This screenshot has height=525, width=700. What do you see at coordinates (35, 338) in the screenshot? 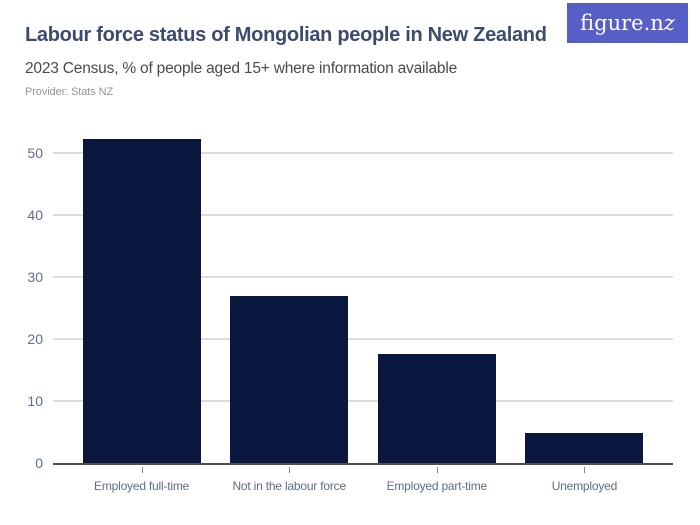
I see `y-tick-label: 20` at bounding box center [35, 338].